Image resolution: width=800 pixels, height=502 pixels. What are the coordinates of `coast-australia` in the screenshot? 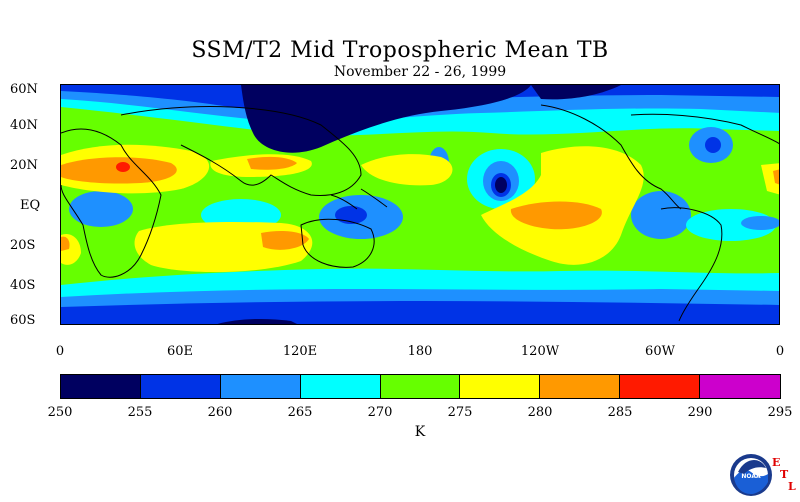 It's located at (337, 243).